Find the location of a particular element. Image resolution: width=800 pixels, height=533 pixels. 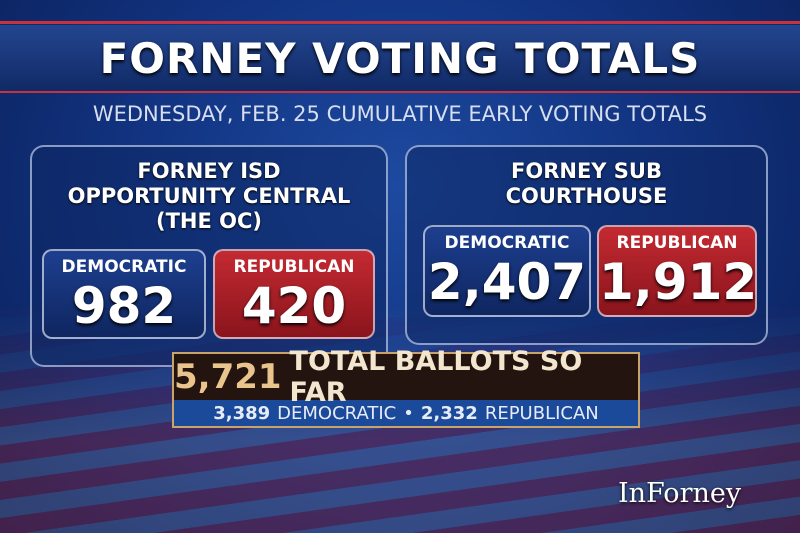

democratic-box: DEMOCRATIC 2,407 is located at coordinates (507, 271).